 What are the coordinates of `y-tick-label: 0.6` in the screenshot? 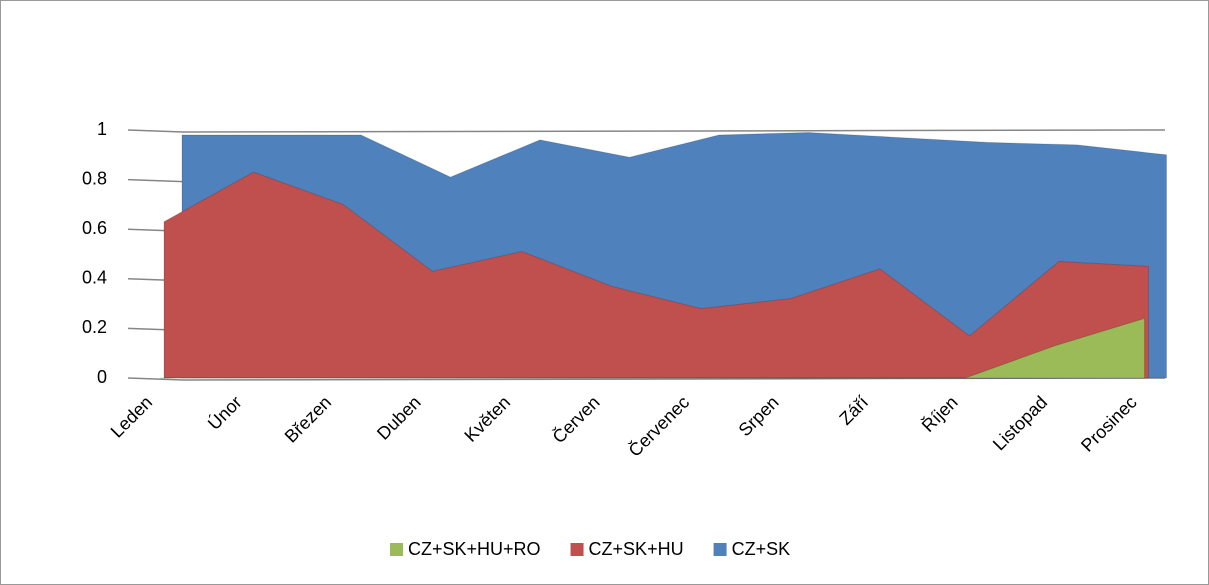 It's located at (94, 228).